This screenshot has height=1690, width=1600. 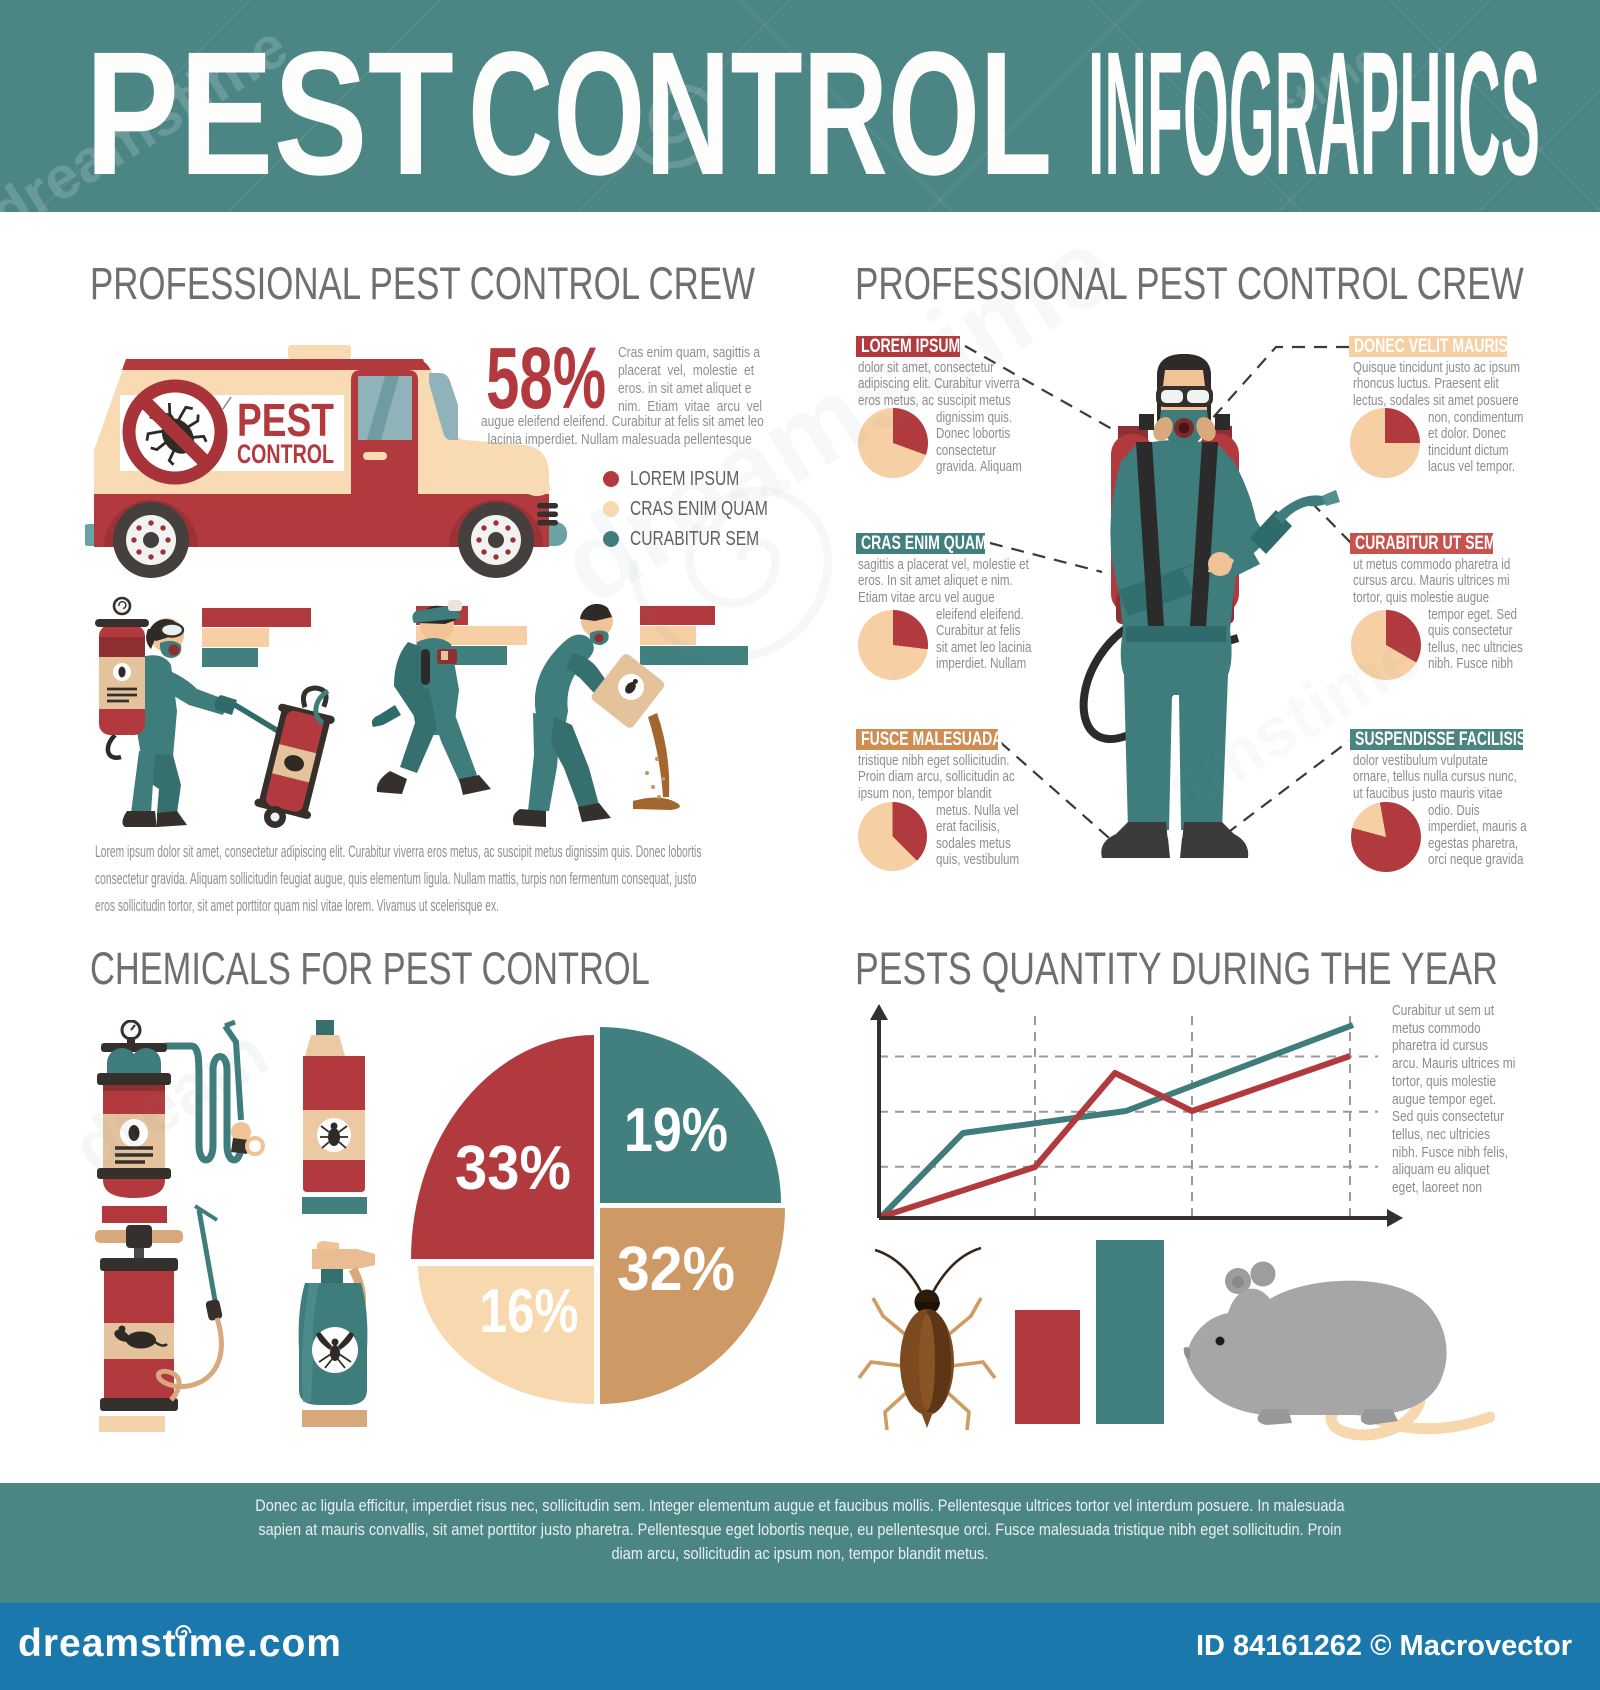 What do you see at coordinates (676, 1269) in the screenshot?
I see `svg-text: 32%` at bounding box center [676, 1269].